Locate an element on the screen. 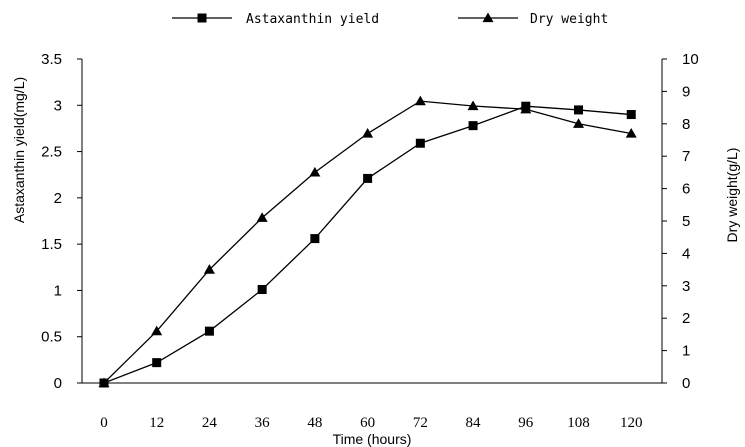 Image resolution: width=745 pixels, height=447 pixels. x-tick-label: 36 is located at coordinates (263, 423).